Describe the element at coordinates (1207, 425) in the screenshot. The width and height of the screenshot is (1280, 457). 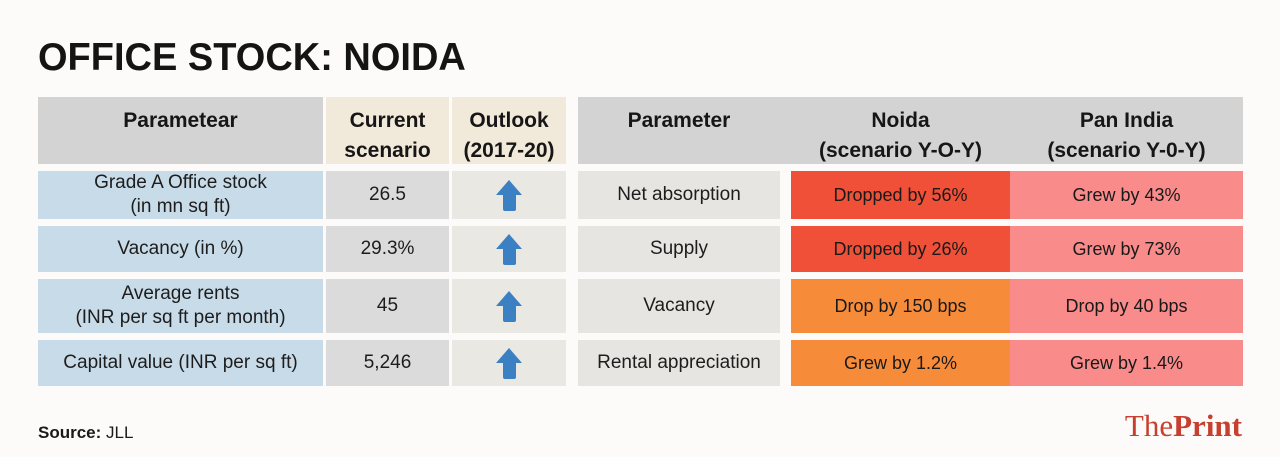
I see `brand-print: Print` at that location.